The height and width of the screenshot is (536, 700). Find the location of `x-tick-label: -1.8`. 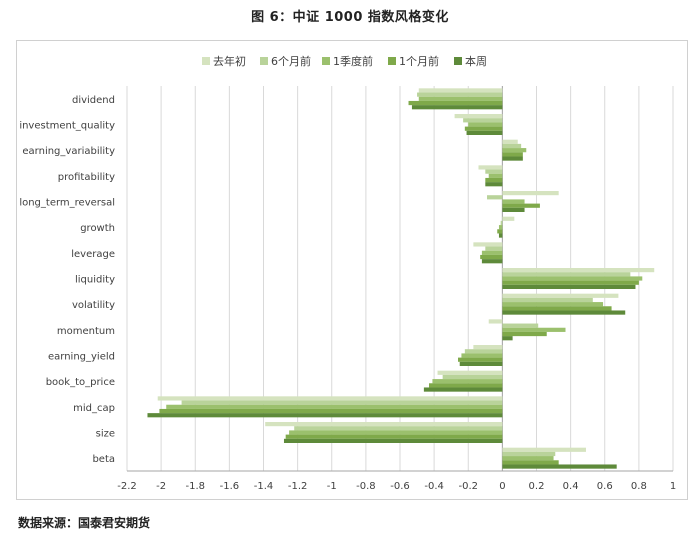

x-tick-label: -1.8 is located at coordinates (195, 486).